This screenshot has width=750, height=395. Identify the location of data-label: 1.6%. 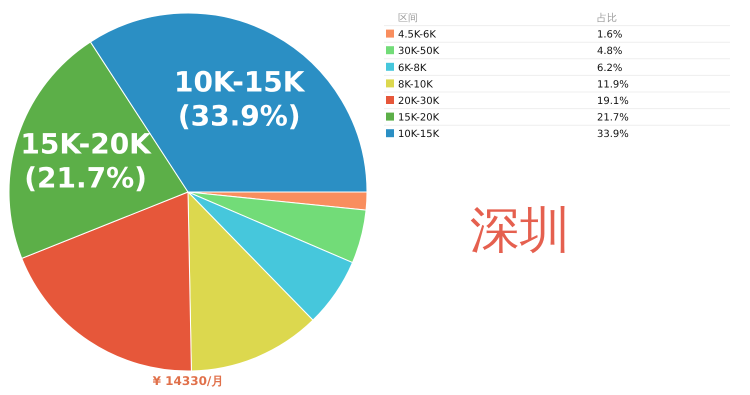
(609, 35).